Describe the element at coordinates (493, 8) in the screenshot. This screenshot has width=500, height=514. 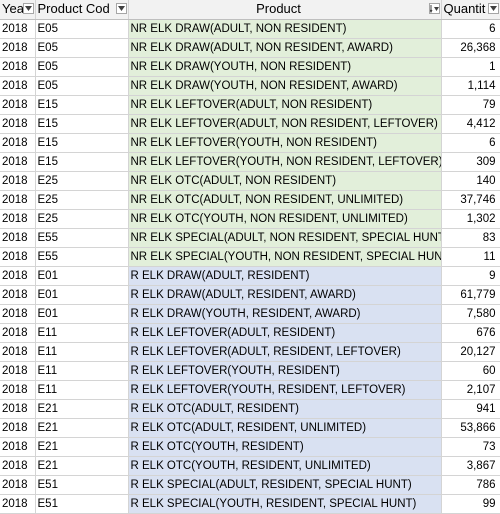
I see `quantity-filter-button` at that location.